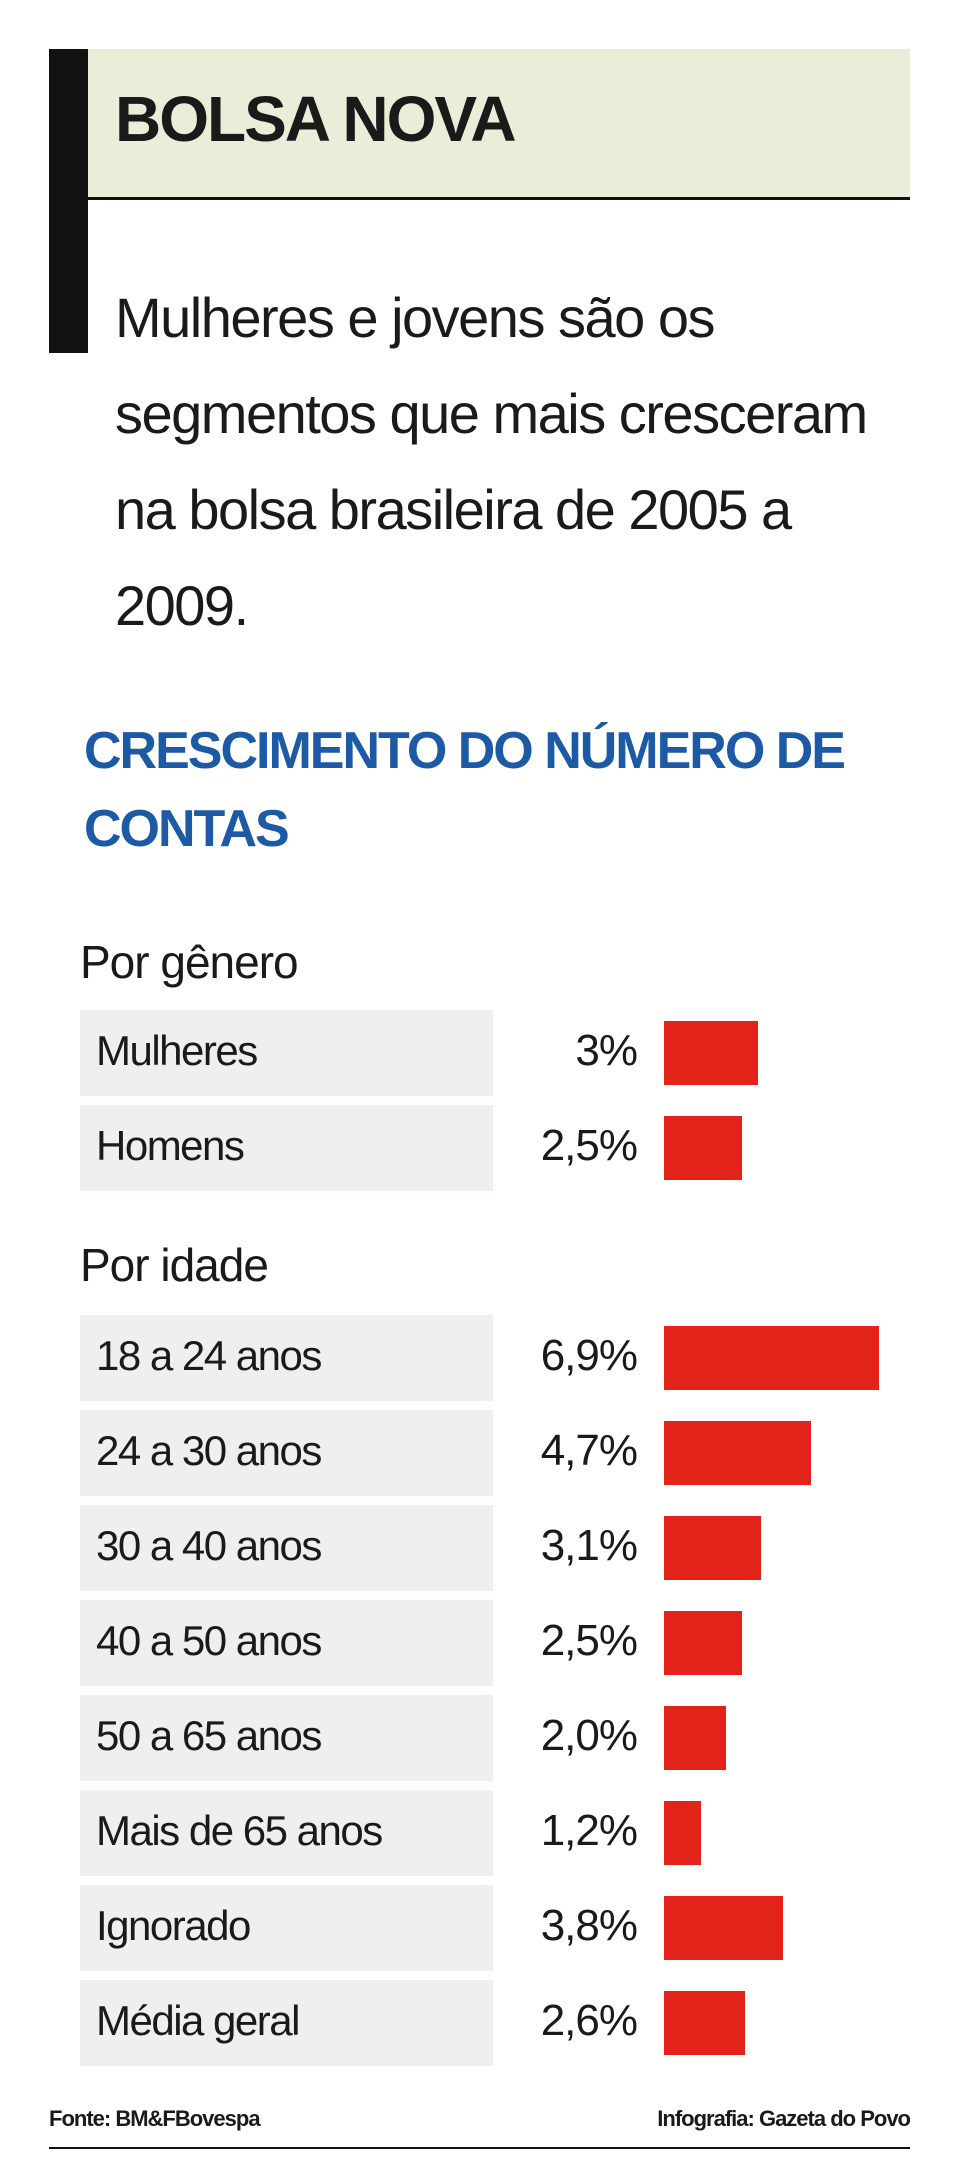  What do you see at coordinates (177, 1050) in the screenshot?
I see `category-label: Mulheres` at bounding box center [177, 1050].